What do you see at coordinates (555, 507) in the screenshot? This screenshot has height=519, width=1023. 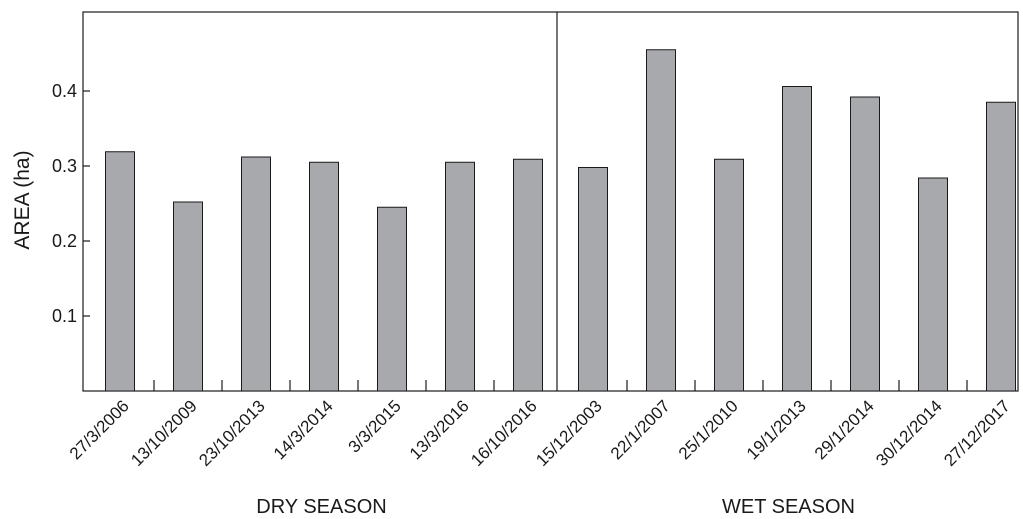 I see `season-group-labels: DRY SEASON WET SEASON` at bounding box center [555, 507].